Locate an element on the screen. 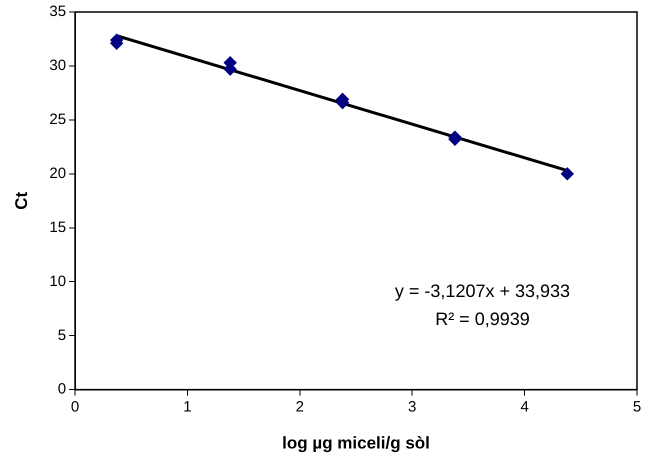 The height and width of the screenshot is (462, 659). x-tick-label: 3 is located at coordinates (412, 407).